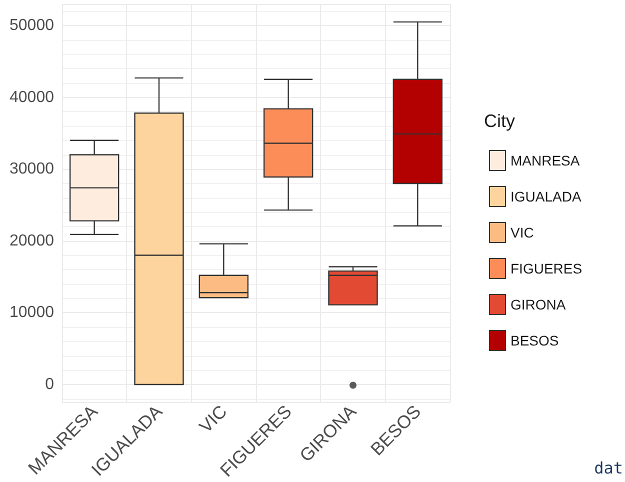  I want to click on y-tick-label: 30000, so click(32, 169).